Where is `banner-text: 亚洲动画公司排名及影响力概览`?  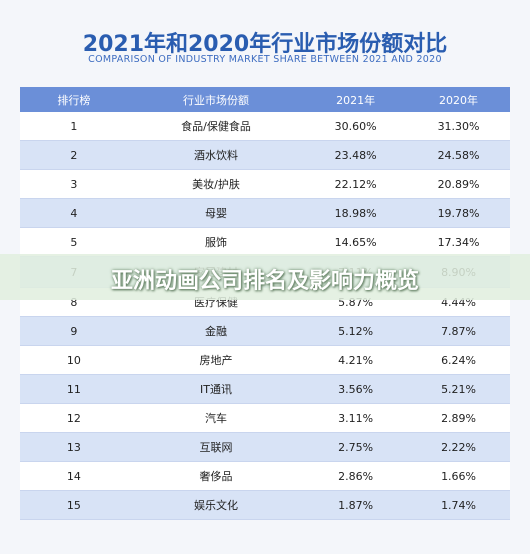
banner-text: 亚洲动画公司排名及影响力概览 is located at coordinates (264, 281).